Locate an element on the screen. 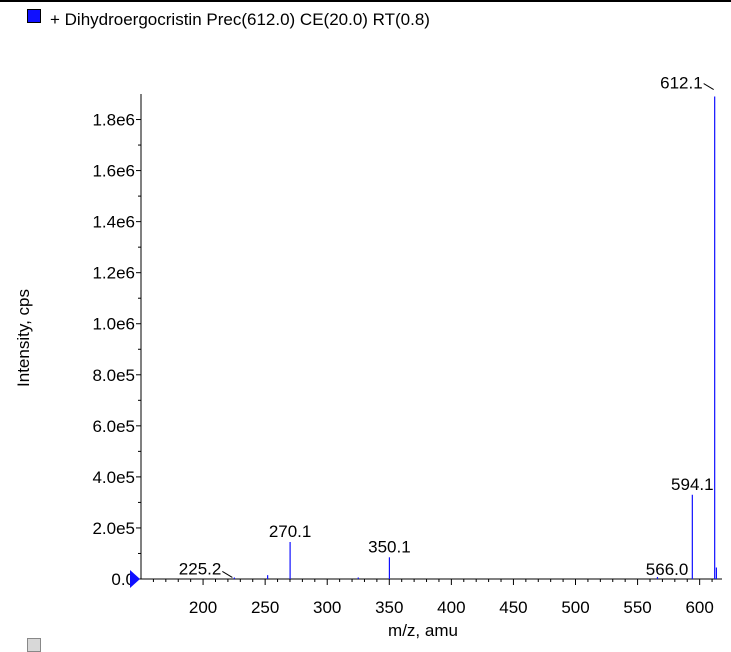  y-tick-label: 2.0e5 is located at coordinates (113, 528).